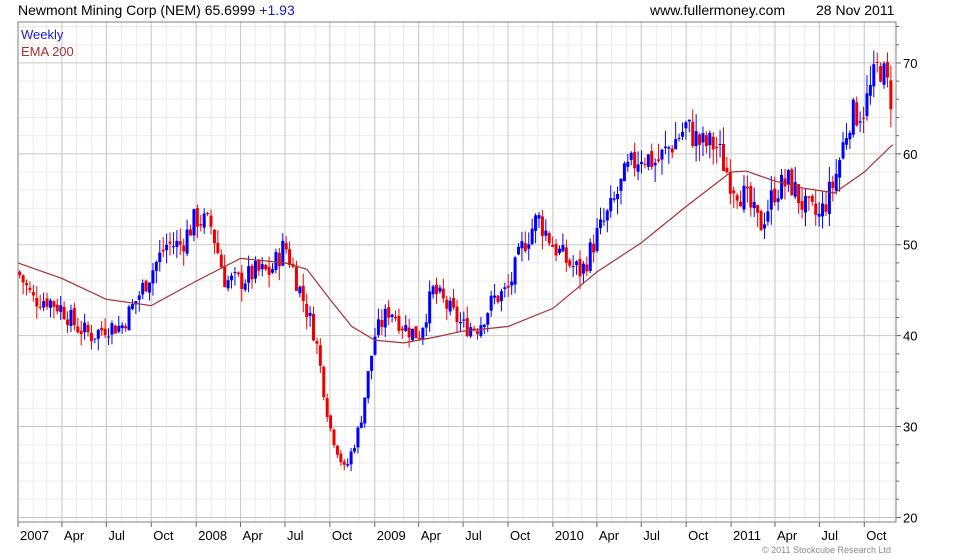  I want to click on chart-date: 28 Nov 2011, so click(855, 10).